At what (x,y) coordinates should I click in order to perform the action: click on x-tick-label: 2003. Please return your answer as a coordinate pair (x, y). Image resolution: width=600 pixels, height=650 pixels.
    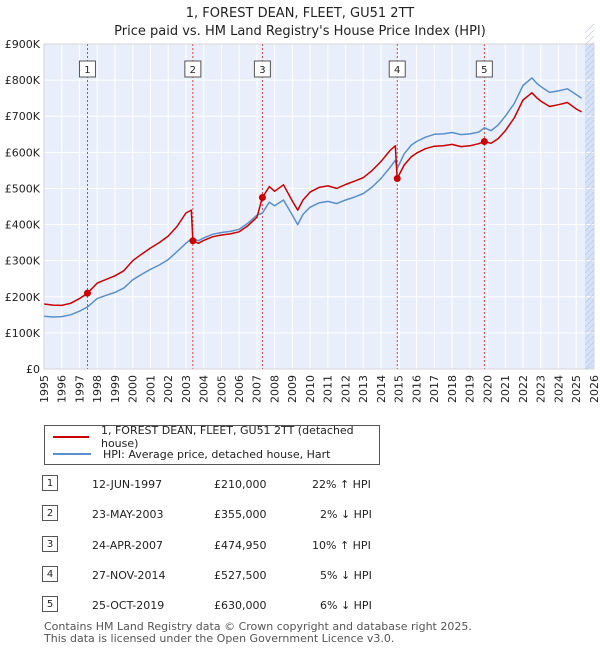
    Looking at the image, I should click on (186, 389).